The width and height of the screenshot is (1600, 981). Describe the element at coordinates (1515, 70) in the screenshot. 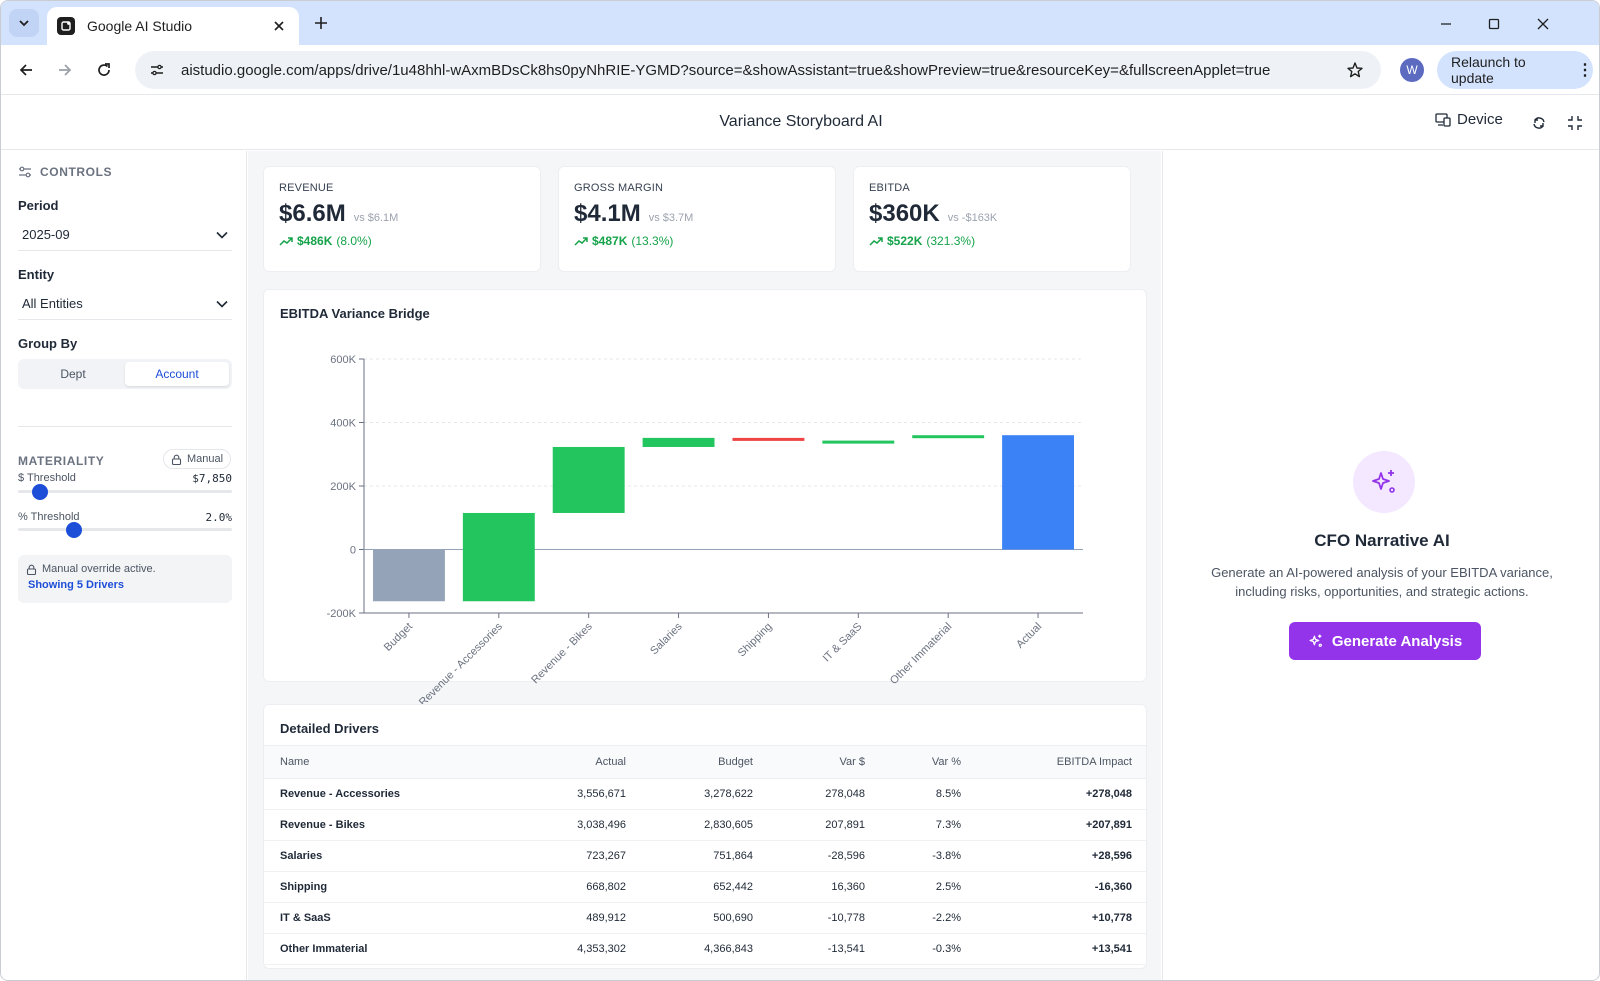

I see `relaunch-button: Relaunch to update ⋮` at that location.